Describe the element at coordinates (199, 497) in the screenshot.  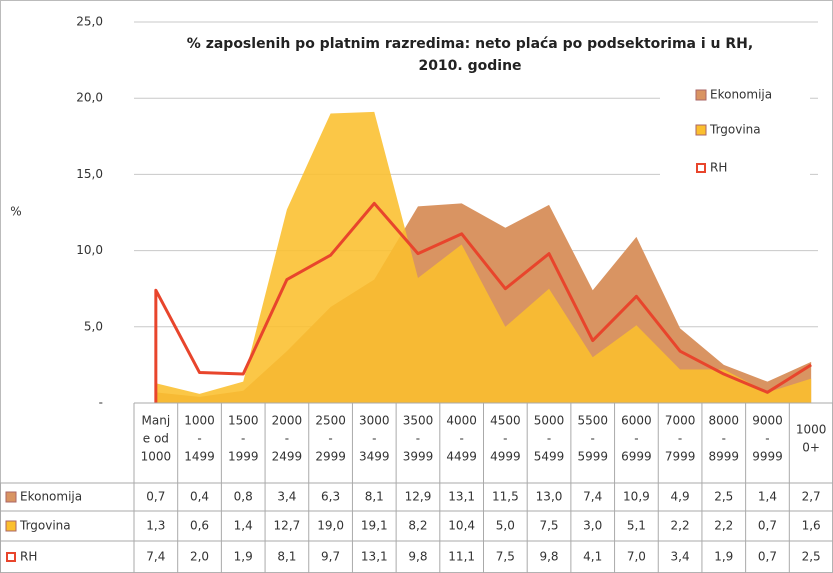
I see `table-cell: 0,4` at that location.